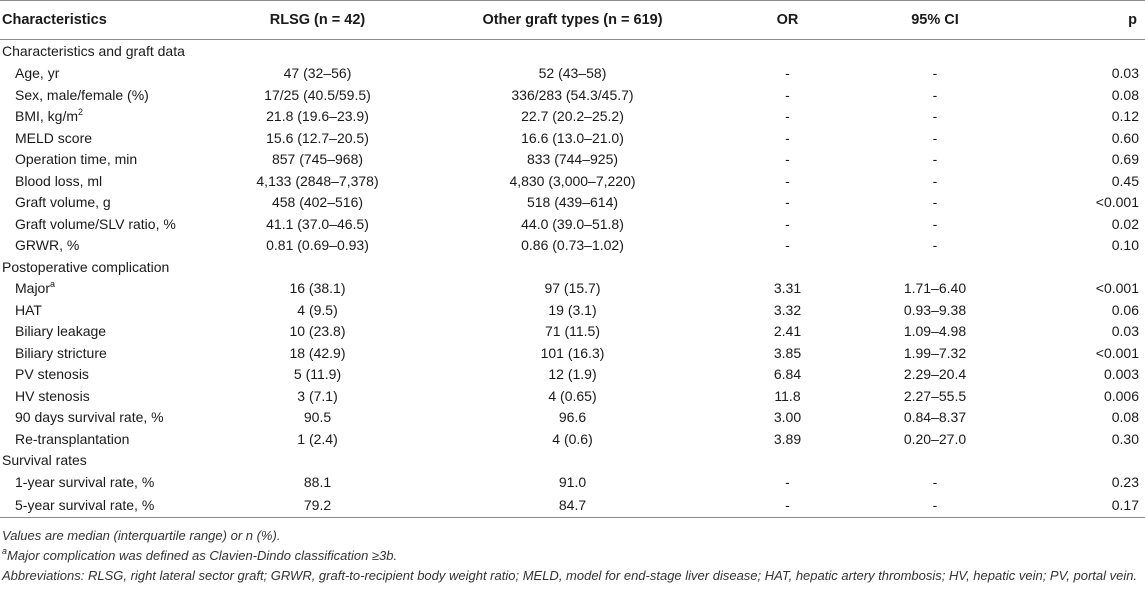 This screenshot has width=1145, height=614. I want to click on cell-other: 12 (1.9), so click(572, 374).